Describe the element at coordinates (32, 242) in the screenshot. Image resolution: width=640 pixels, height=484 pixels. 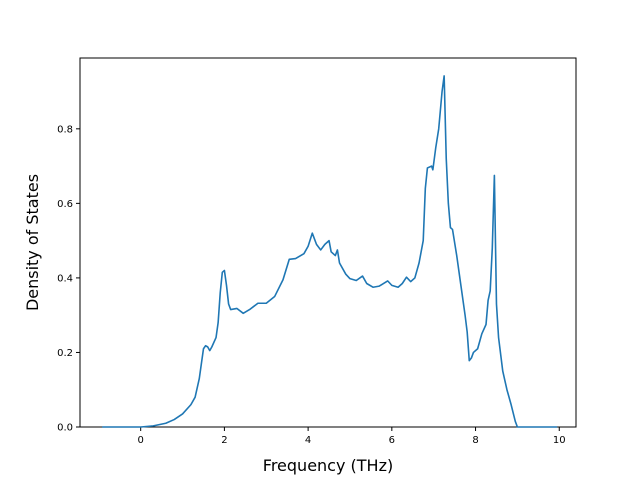
I see `y-axis-label: Density of States` at that location.